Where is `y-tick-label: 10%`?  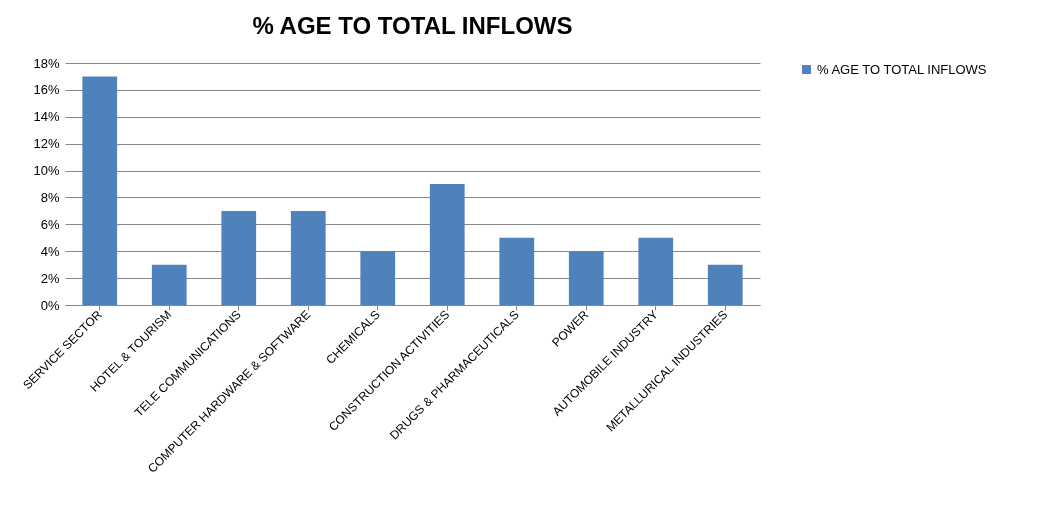 y-tick-label: 10% is located at coordinates (46, 171).